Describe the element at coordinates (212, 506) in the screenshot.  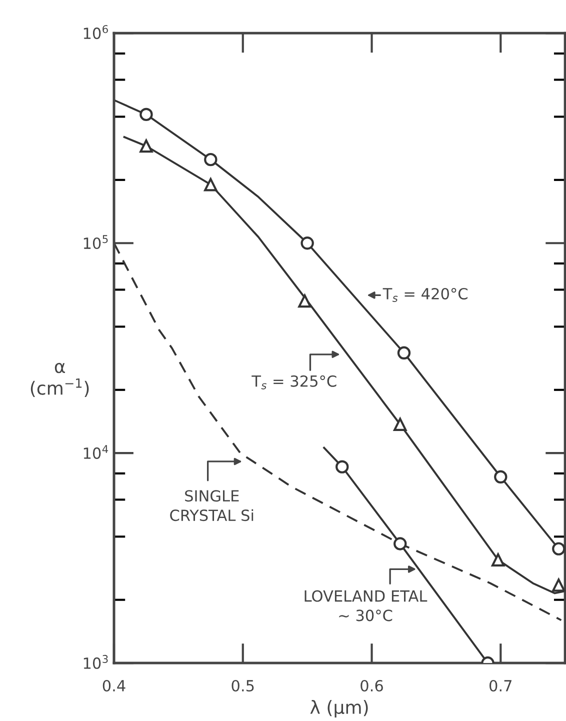
I see `annotation: SINGLE CRYSTAL Si` at that location.